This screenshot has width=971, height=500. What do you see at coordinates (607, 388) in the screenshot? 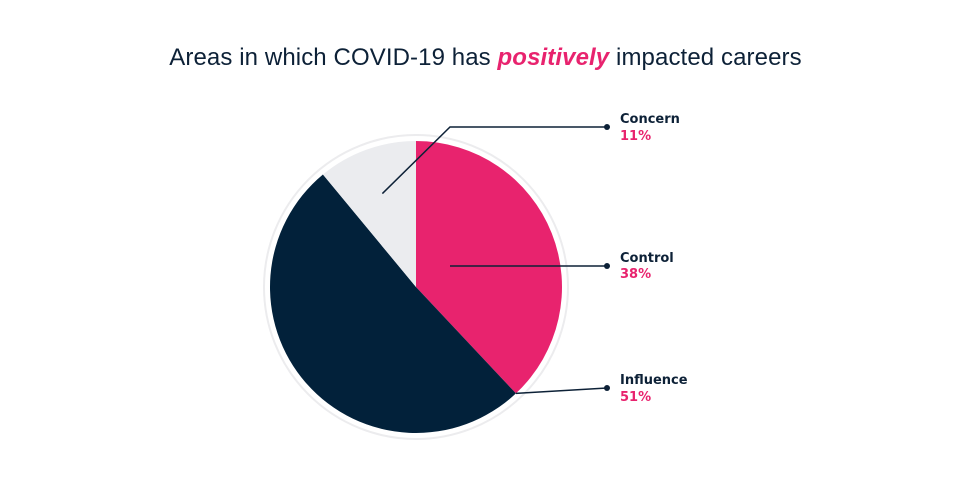
I see `leader-dot-influence` at bounding box center [607, 388].